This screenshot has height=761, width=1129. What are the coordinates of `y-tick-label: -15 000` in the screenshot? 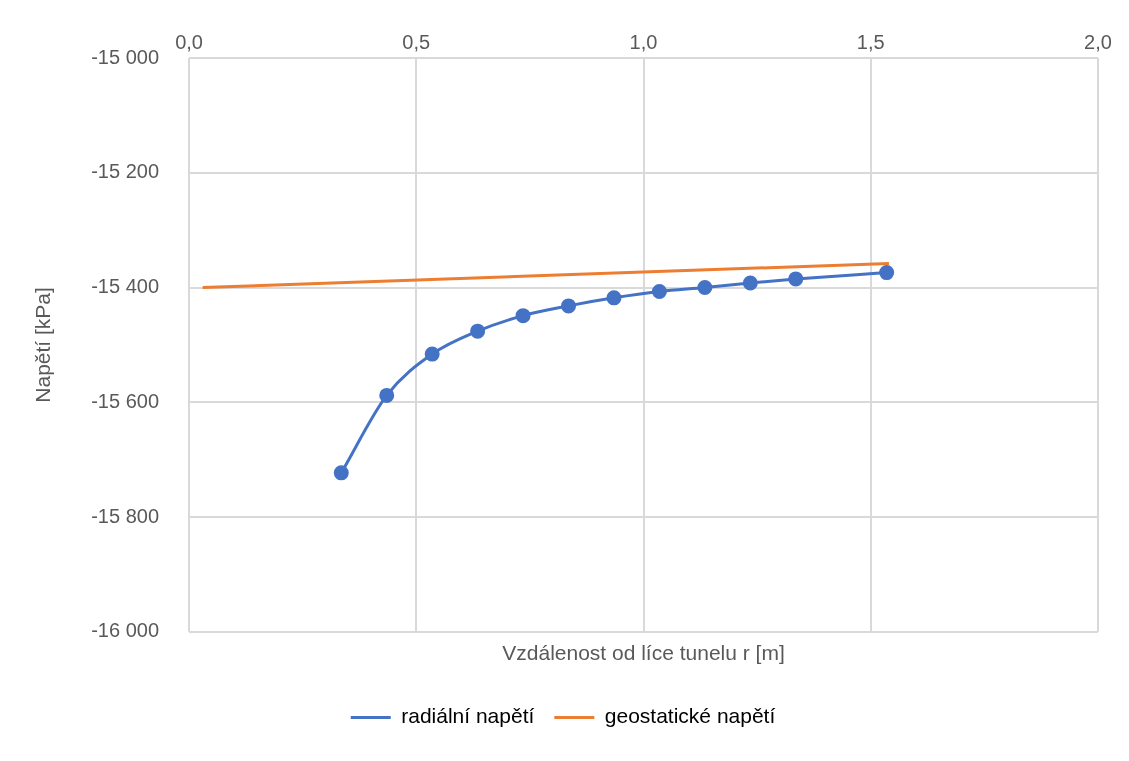 It's located at (125, 56).